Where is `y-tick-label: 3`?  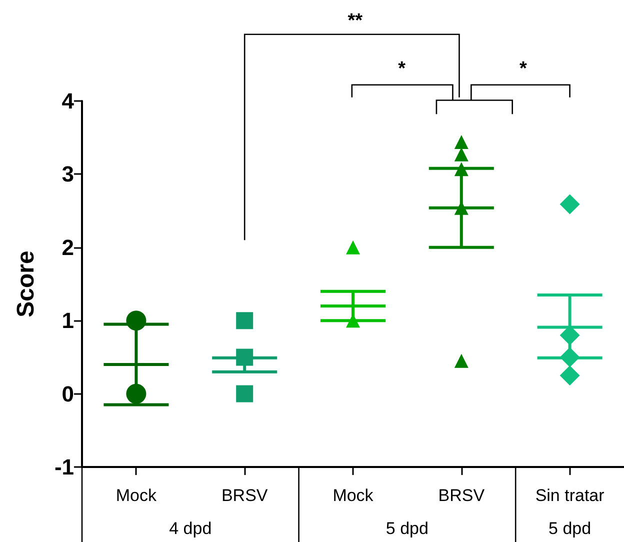
y-tick-label: 3 is located at coordinates (68, 174).